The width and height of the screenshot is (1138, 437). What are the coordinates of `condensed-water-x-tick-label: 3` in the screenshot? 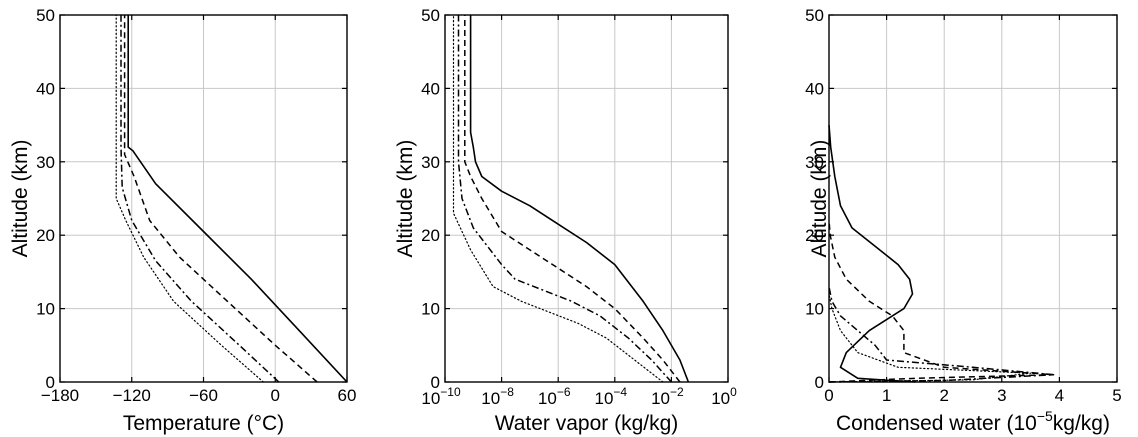 It's located at (1001, 395).